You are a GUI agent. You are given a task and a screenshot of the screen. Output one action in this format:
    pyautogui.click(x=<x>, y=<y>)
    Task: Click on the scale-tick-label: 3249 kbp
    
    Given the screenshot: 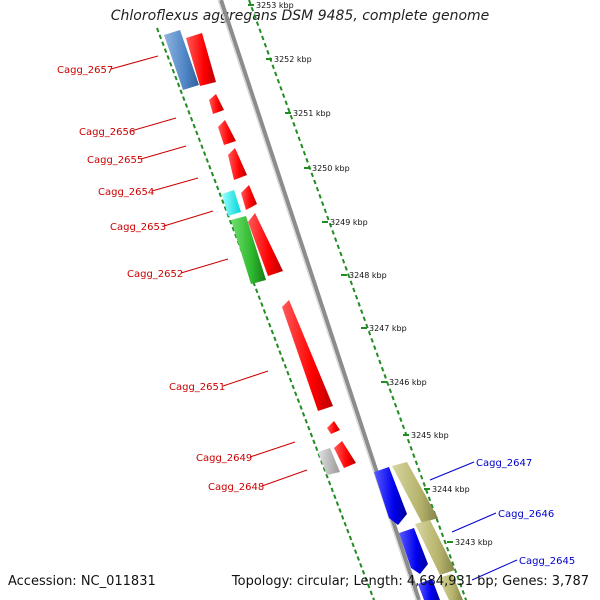 What is the action you would take?
    pyautogui.click(x=349, y=222)
    